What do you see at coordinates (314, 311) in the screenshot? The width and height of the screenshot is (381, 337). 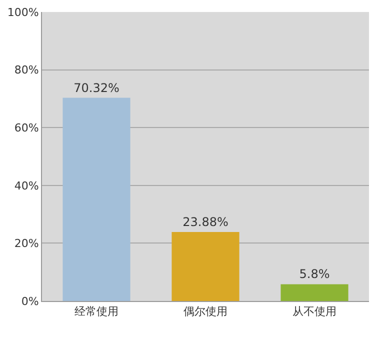 I see `x-tick-label: 从不使用` at bounding box center [314, 311].